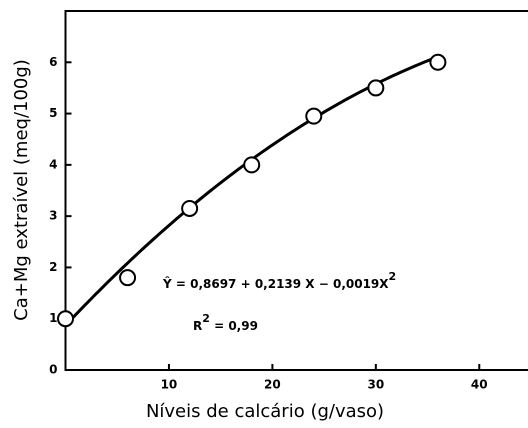  What do you see at coordinates (375, 385) in the screenshot?
I see `x-tick-label: 30` at bounding box center [375, 385].